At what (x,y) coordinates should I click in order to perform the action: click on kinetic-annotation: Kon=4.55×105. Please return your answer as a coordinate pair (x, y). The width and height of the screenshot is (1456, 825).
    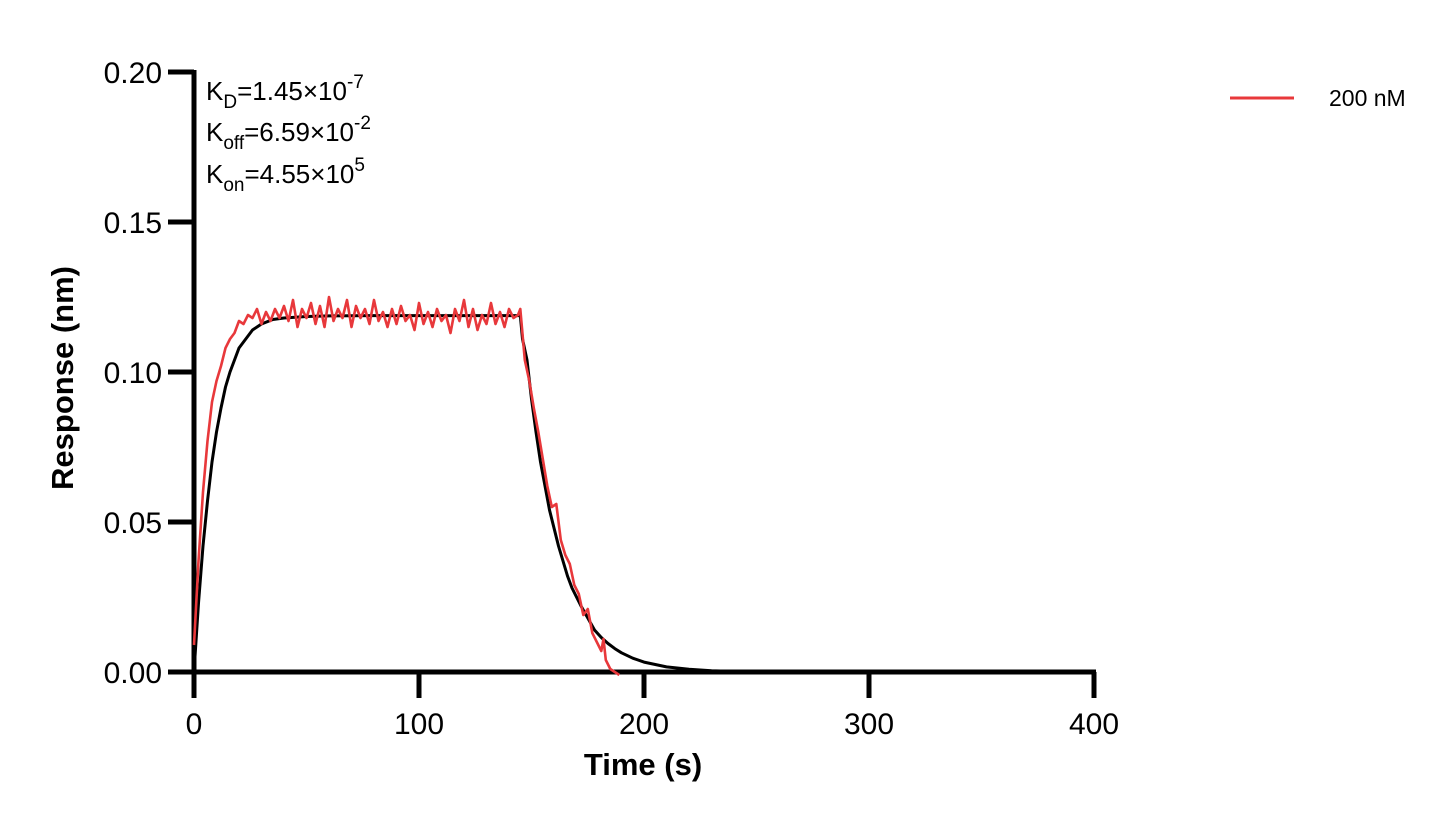
    Looking at the image, I should click on (285, 175).